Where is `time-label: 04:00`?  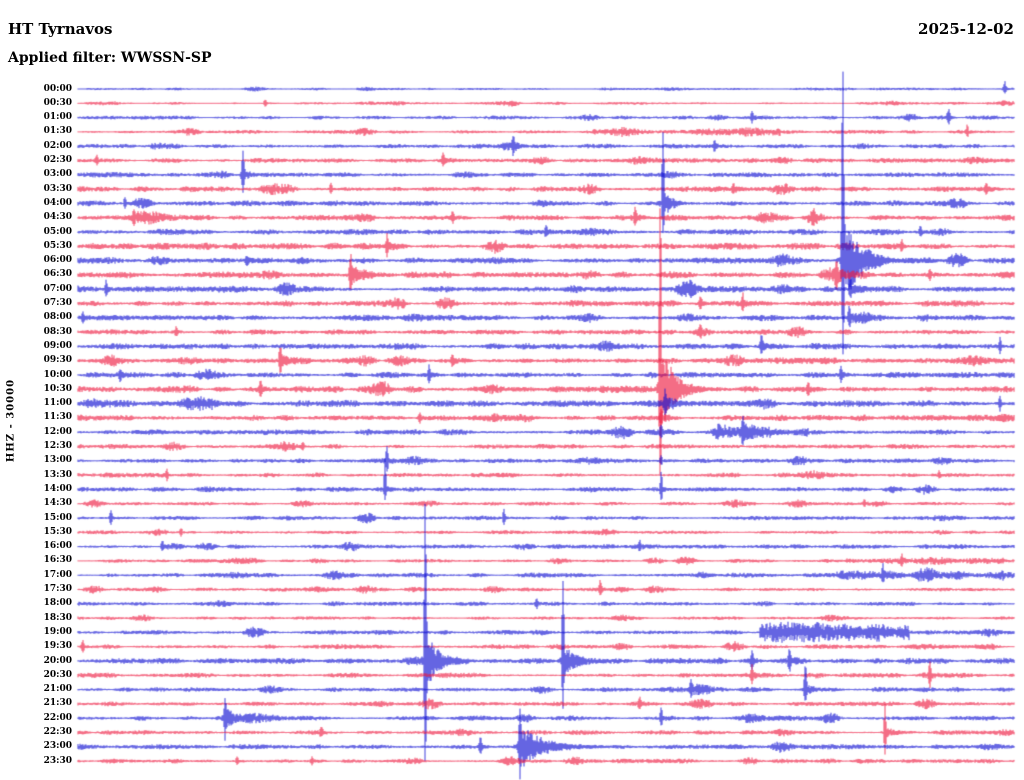
time-label: 04:00 is located at coordinates (57, 202).